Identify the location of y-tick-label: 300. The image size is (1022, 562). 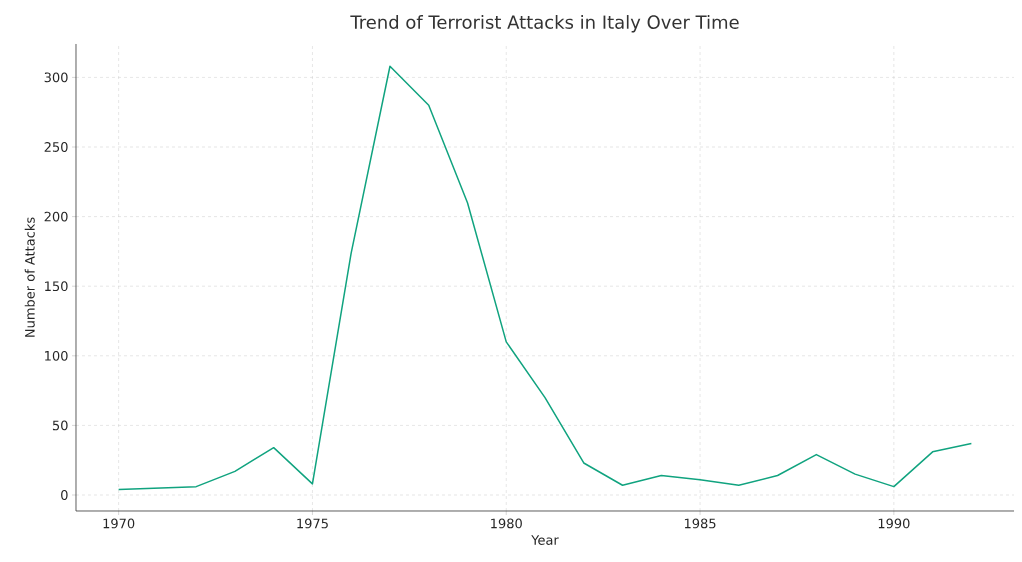
(56, 77).